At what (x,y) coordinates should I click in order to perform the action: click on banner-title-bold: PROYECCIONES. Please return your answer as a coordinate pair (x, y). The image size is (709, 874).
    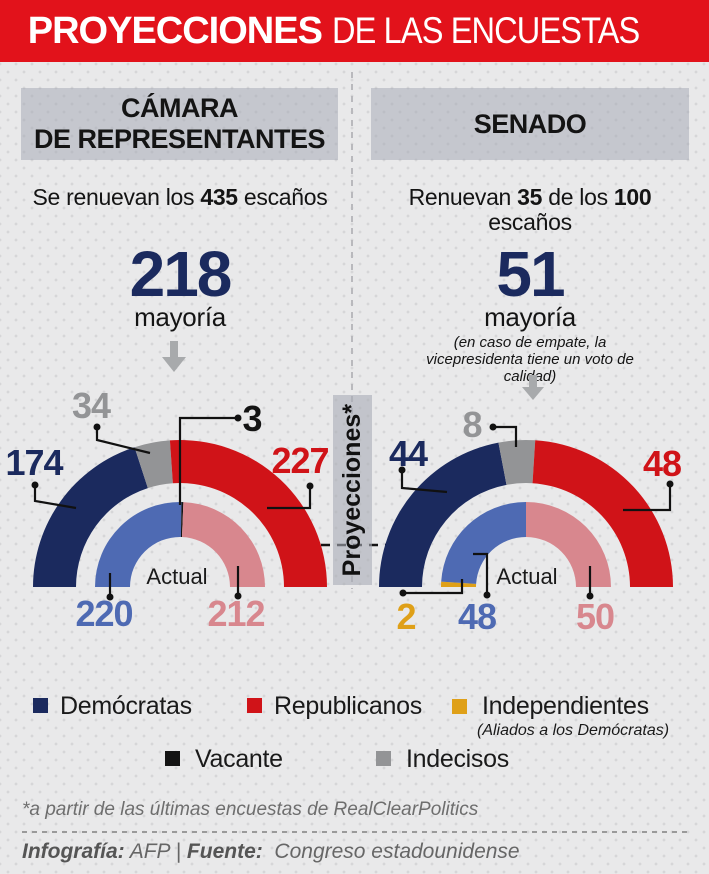
    Looking at the image, I should click on (175, 30).